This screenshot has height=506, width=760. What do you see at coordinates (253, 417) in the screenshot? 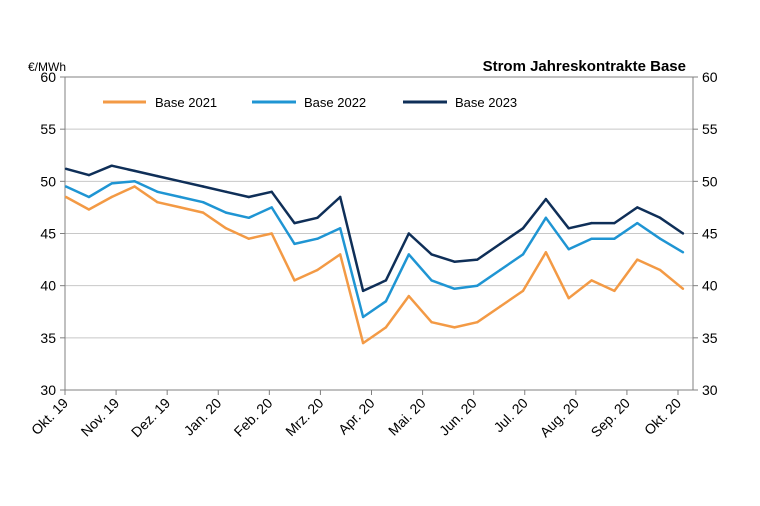
I see `x-tick-label: Feb. 20` at bounding box center [253, 417].